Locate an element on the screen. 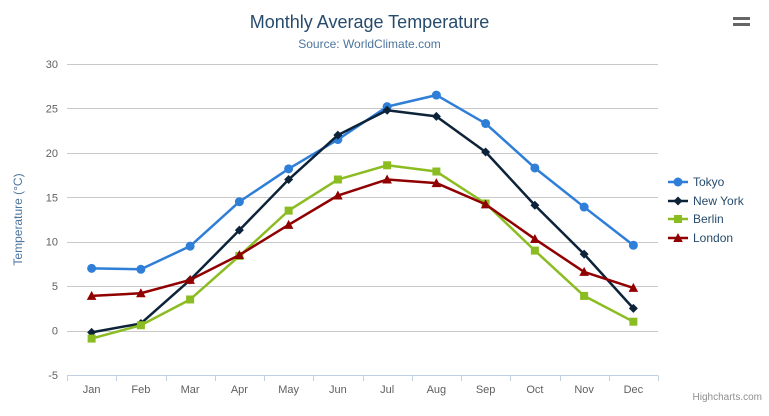  x-axis-label: Oct is located at coordinates (534, 390).